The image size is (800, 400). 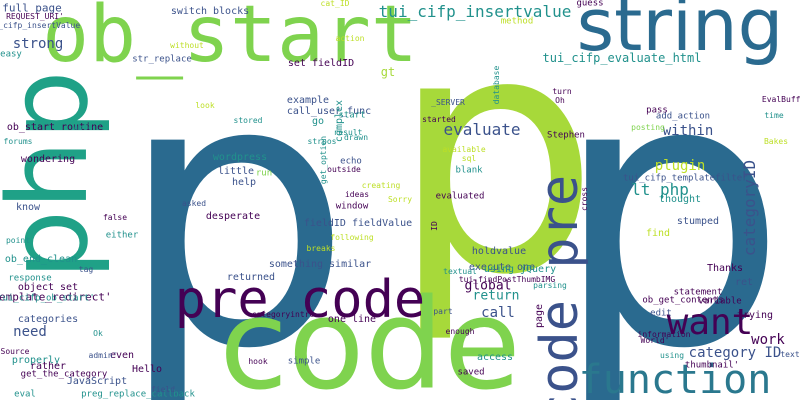 I want to click on word-cloud-word: posting, so click(x=648, y=127).